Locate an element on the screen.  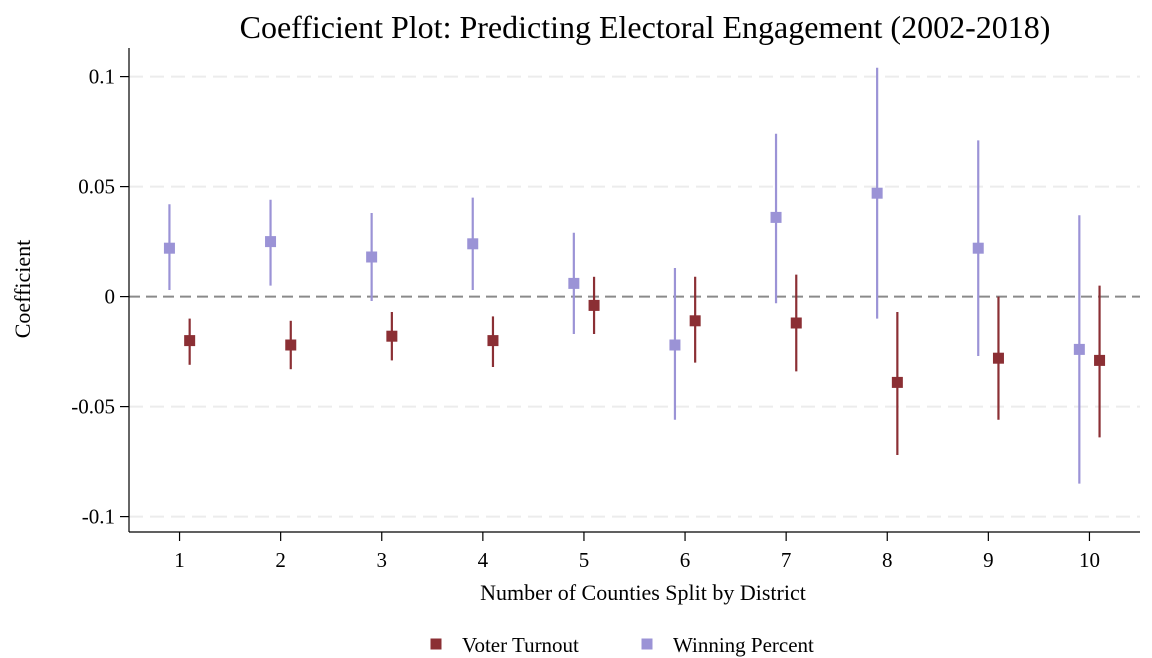
y-axis-label: Coefficient is located at coordinates (22, 289).